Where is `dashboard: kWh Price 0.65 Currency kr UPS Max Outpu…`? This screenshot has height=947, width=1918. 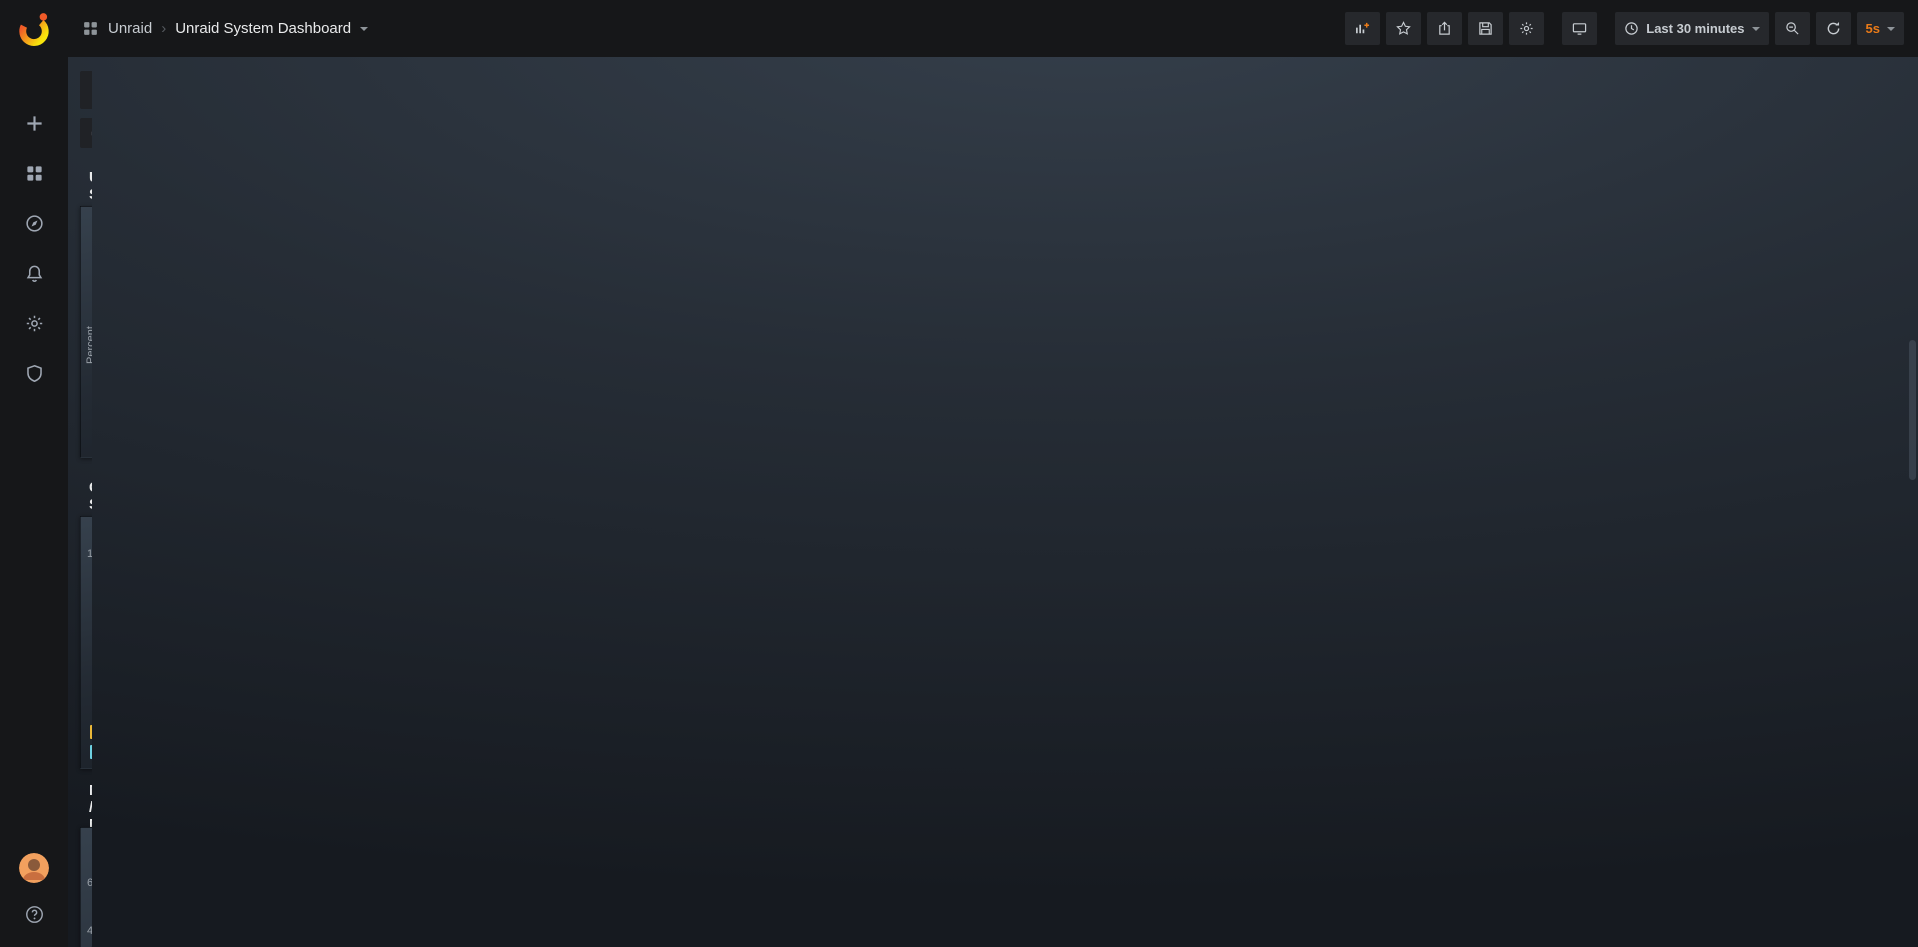 dashboard: kWh Price 0.65 Currency kr UPS Max Outpu… is located at coordinates (80, 502).